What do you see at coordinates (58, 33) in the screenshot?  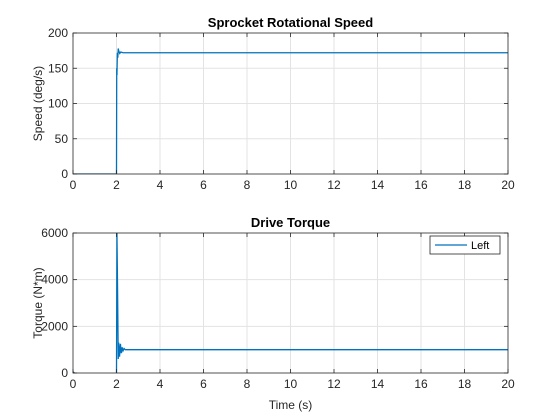 I see `y-tick-label: 200` at bounding box center [58, 33].